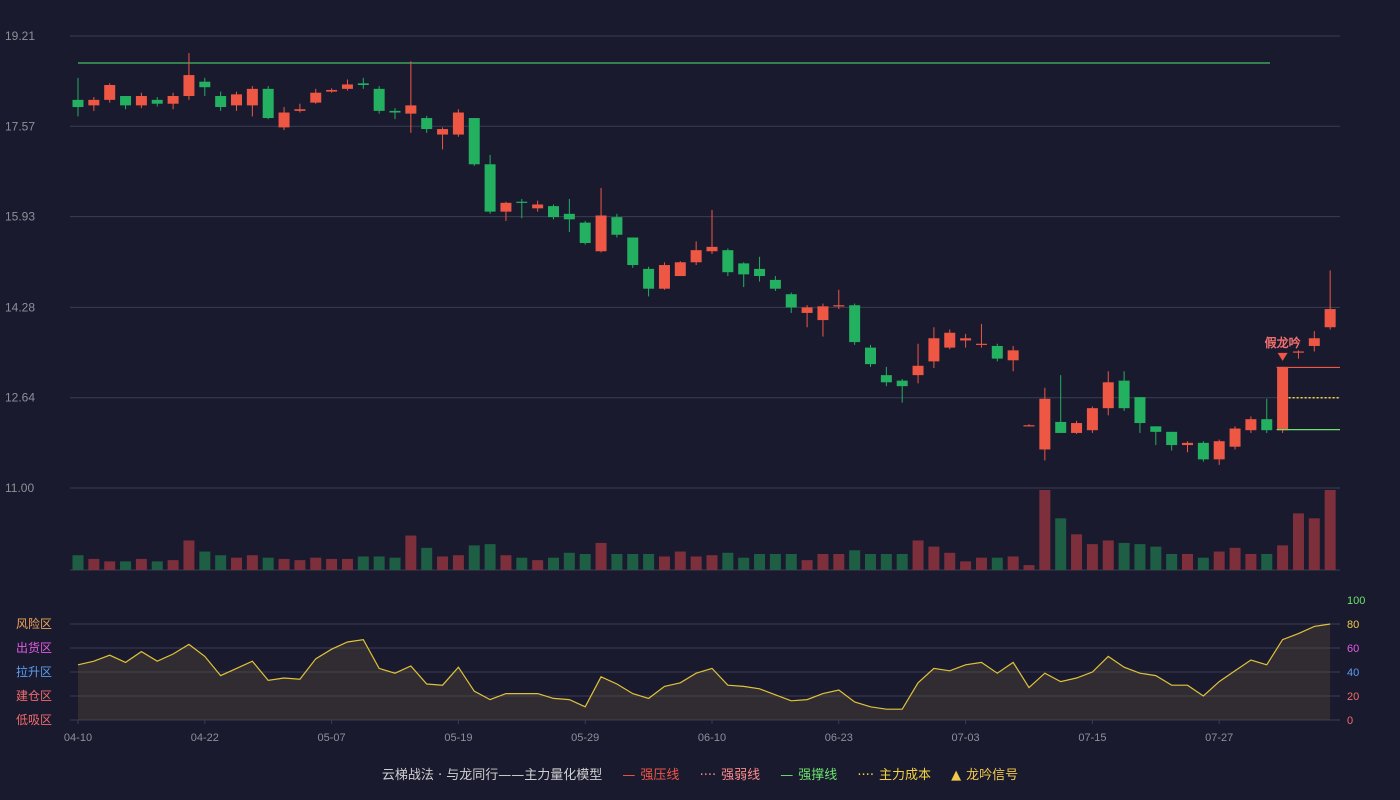  I want to click on x-tick-label: 05-29, so click(585, 738).